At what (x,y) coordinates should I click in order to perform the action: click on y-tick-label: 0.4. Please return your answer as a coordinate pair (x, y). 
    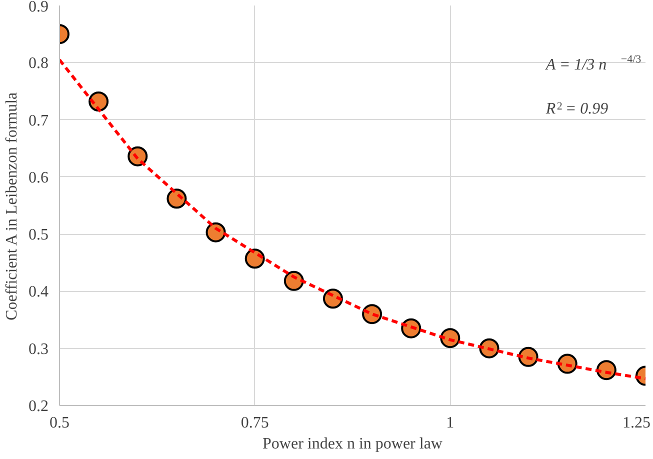
    Looking at the image, I should click on (38, 292).